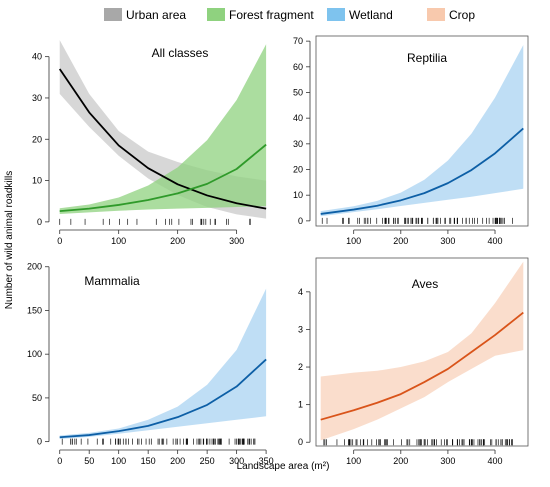  Describe the element at coordinates (9, 240) in the screenshot. I see `y-axis-label: Number of wild animal roadkills` at that location.